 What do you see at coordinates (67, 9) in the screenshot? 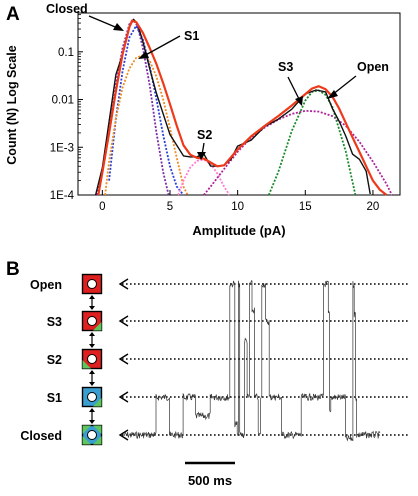
I see `annotation-closed: Closed` at bounding box center [67, 9].